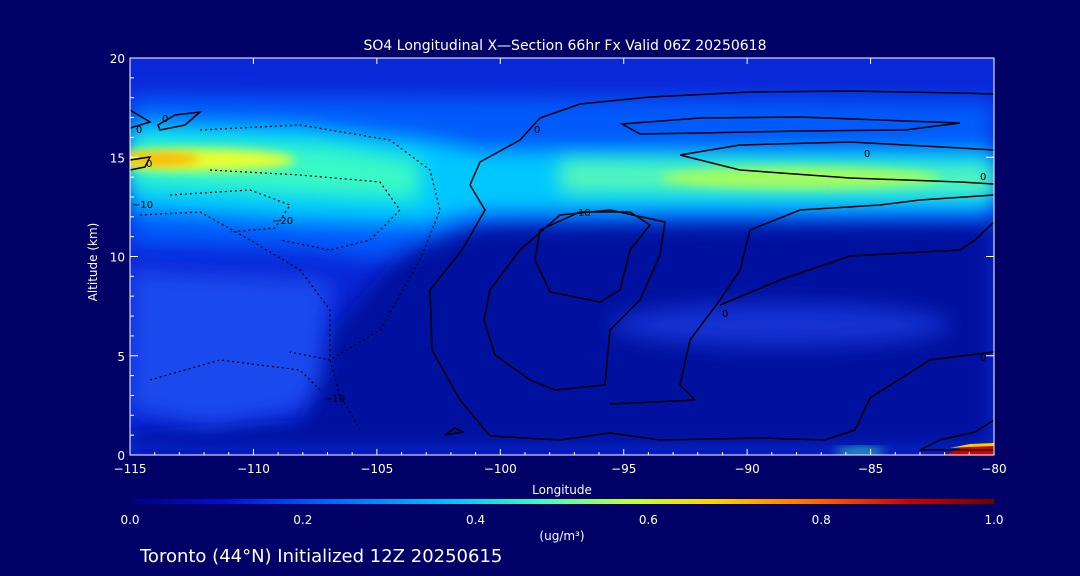 This screenshot has height=576, width=1080. I want to click on y-tick-label: 5, so click(121, 357).